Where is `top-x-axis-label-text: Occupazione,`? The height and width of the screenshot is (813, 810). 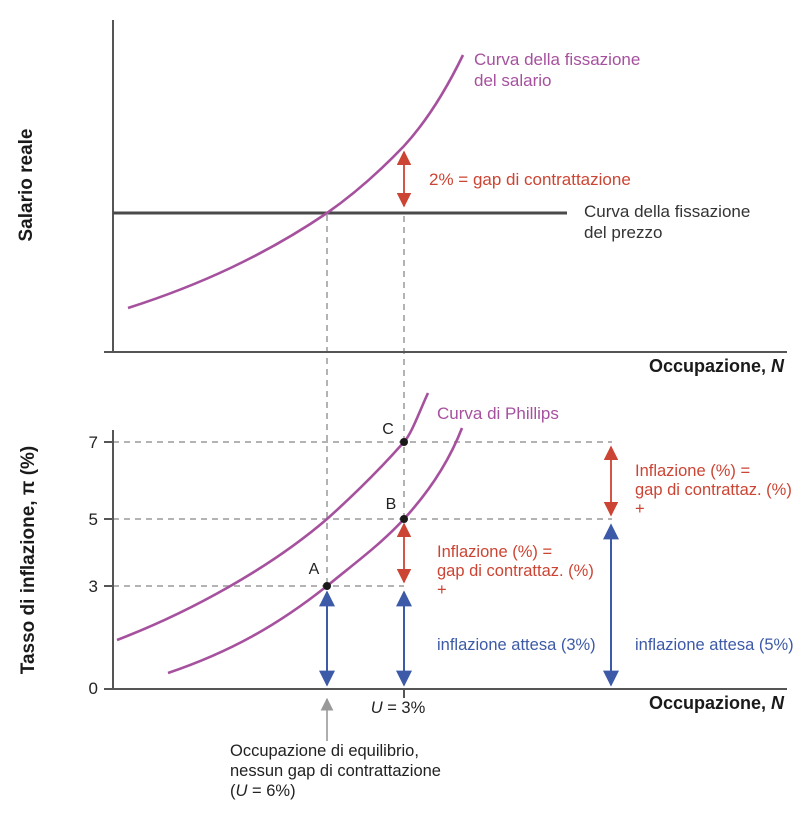 top-x-axis-label-text: Occupazione, is located at coordinates (709, 366).